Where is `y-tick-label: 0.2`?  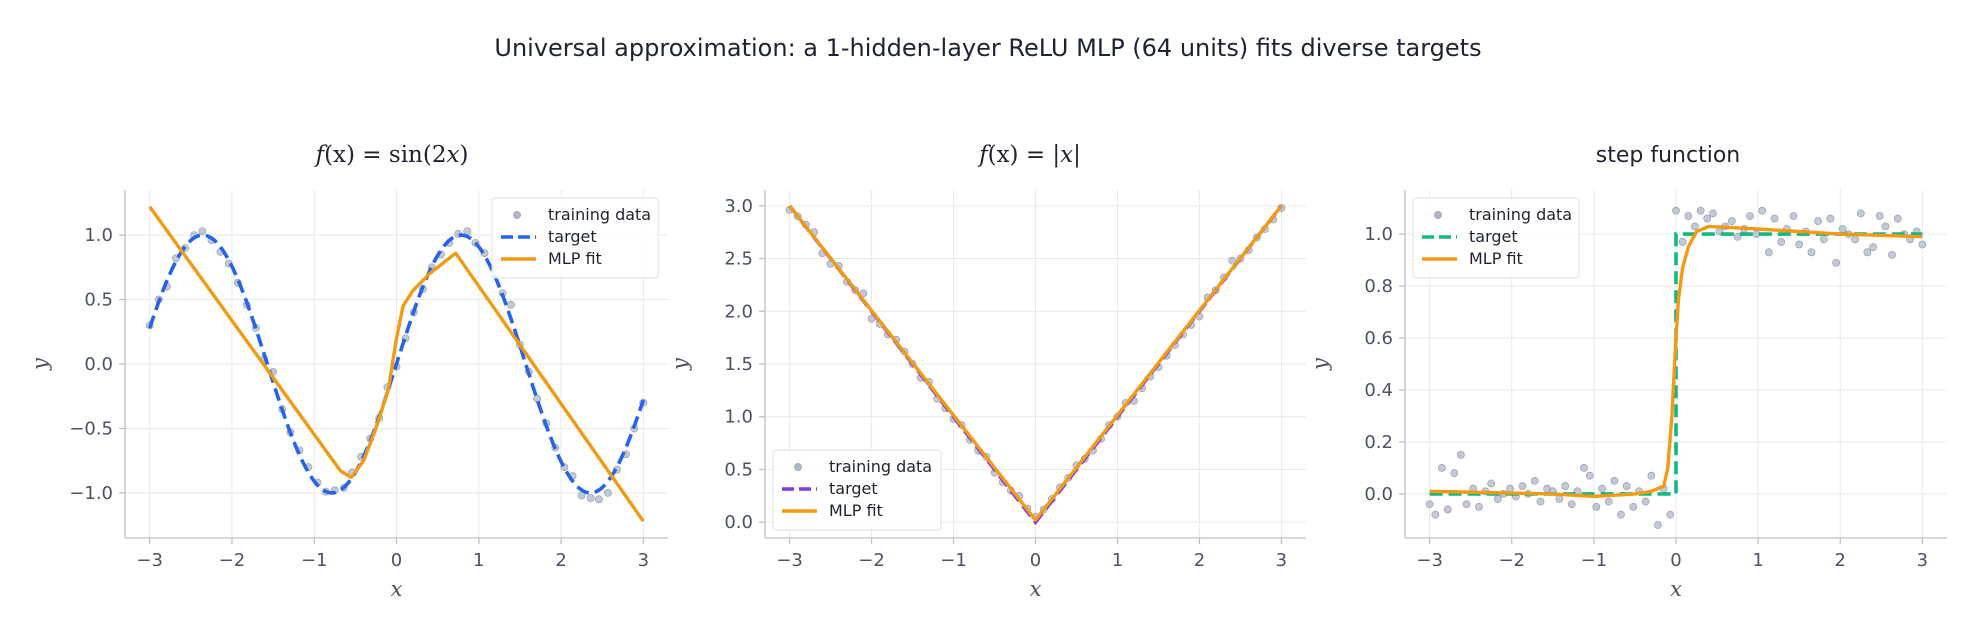
y-tick-label: 0.2 is located at coordinates (1378, 442).